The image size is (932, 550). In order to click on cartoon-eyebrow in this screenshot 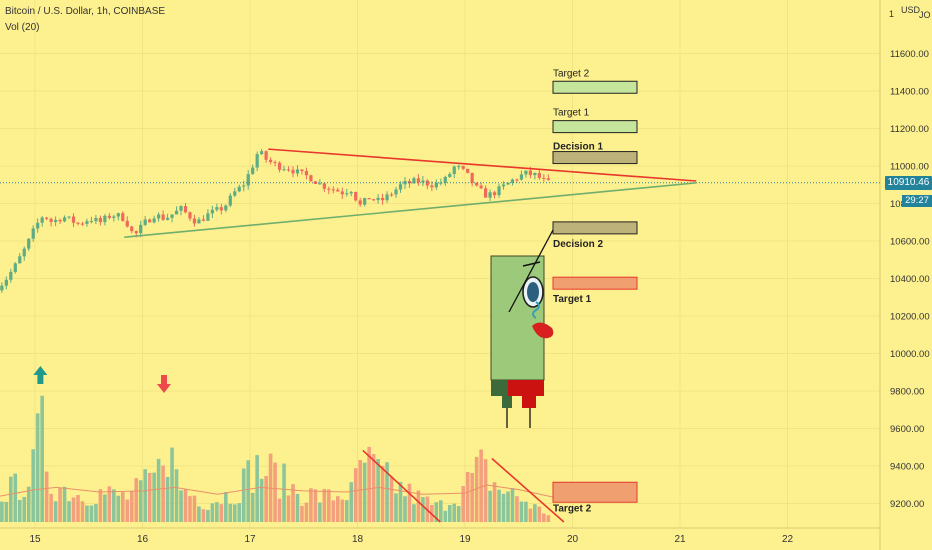, I will do `click(531, 264)`.